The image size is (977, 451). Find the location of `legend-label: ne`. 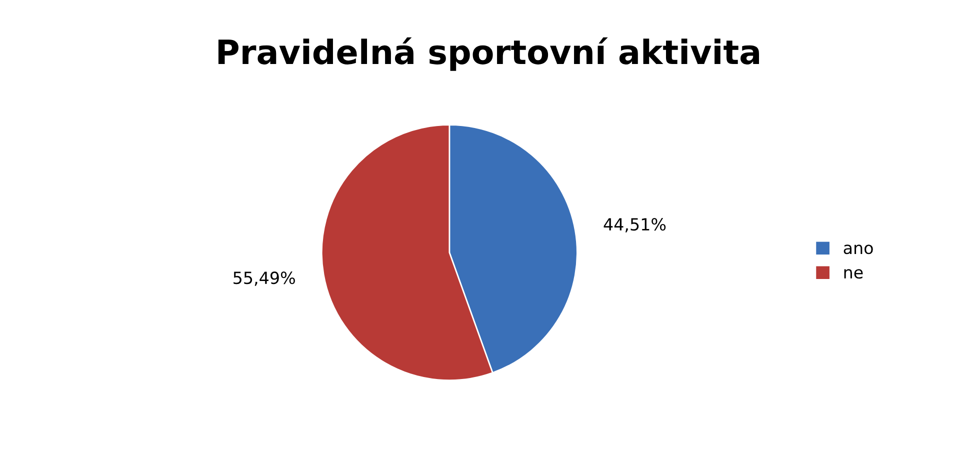

legend-label: ne is located at coordinates (853, 274).